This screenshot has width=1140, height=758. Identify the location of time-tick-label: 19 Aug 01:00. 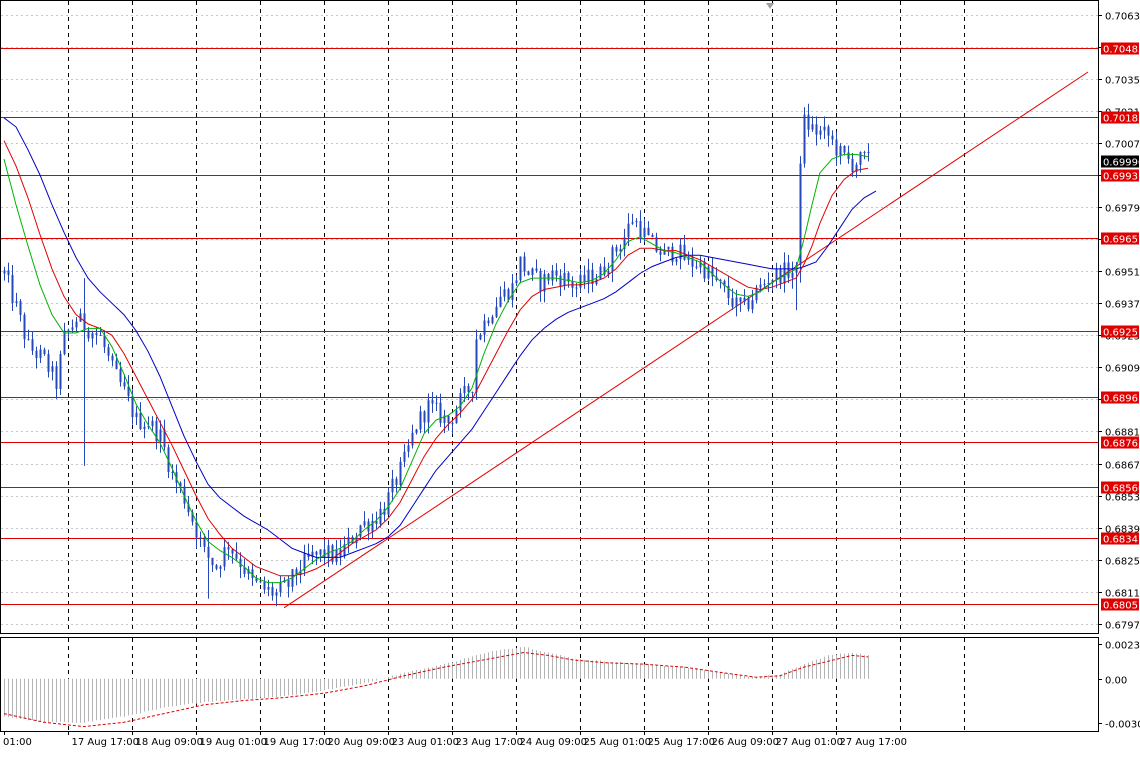
(233, 742).